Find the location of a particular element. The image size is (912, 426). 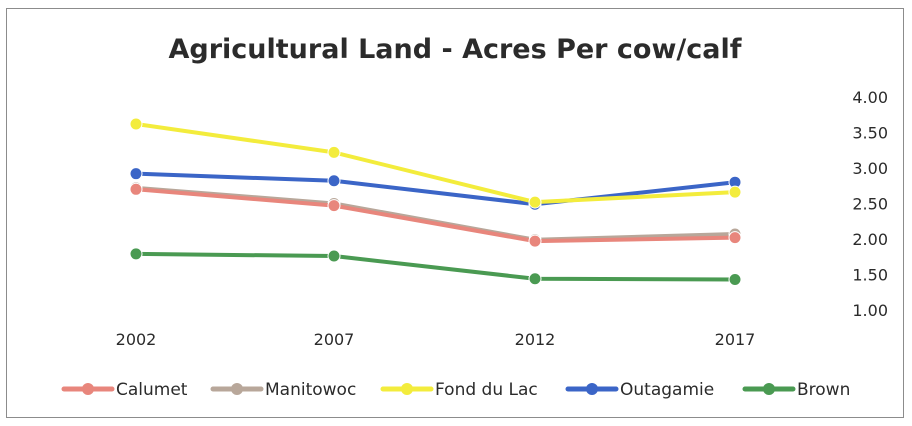

series-line-outagamie is located at coordinates (435, 189).